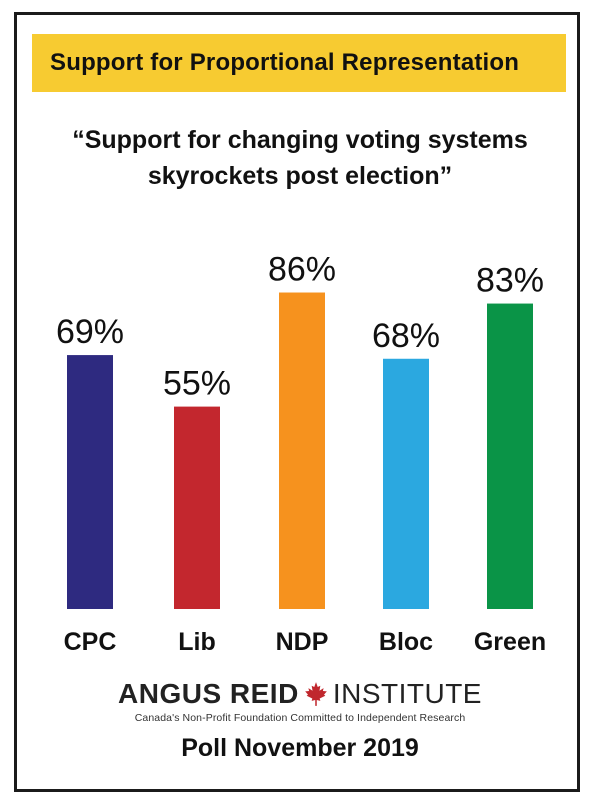 The width and height of the screenshot is (600, 806). Describe the element at coordinates (406, 483) in the screenshot. I see `bar-bloc` at that location.